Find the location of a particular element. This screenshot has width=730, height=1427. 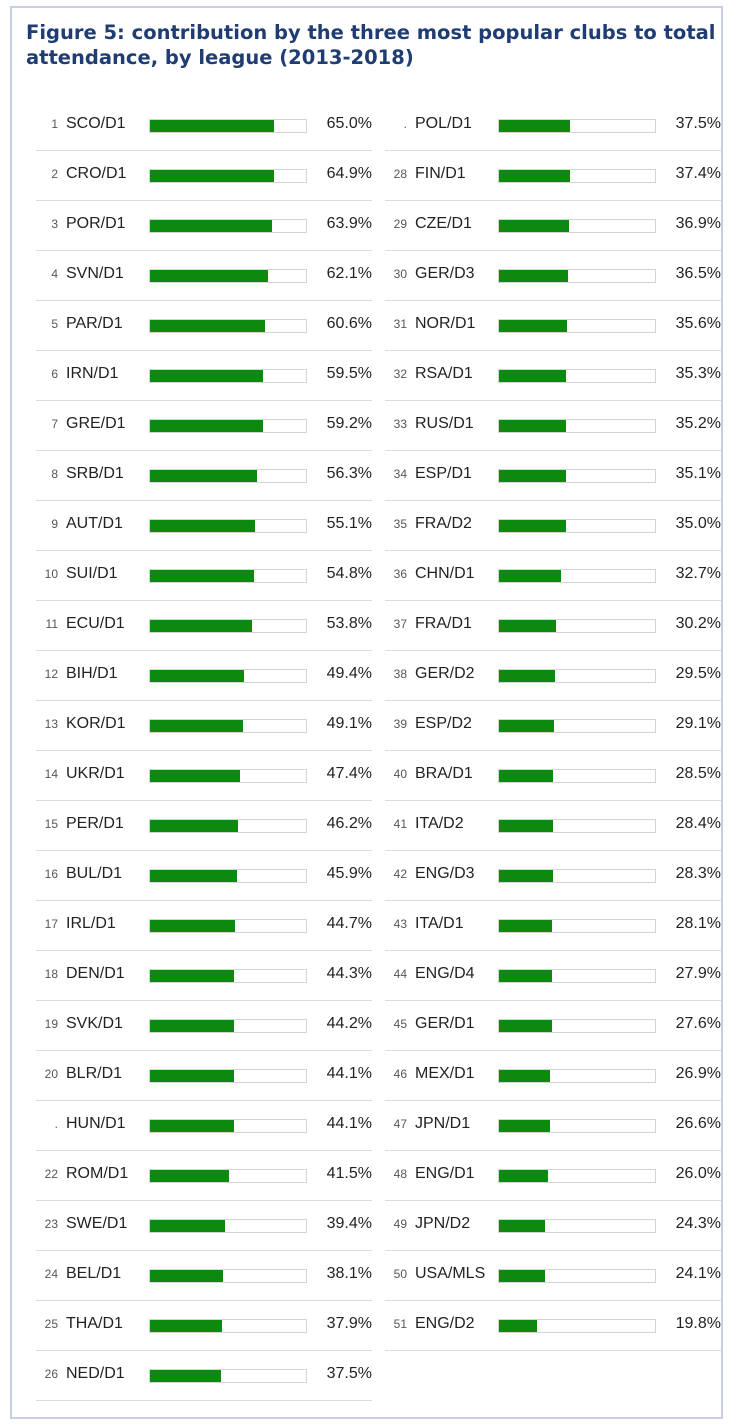

bar-row: 50 USA/MLS 24.1% is located at coordinates (553, 1276).